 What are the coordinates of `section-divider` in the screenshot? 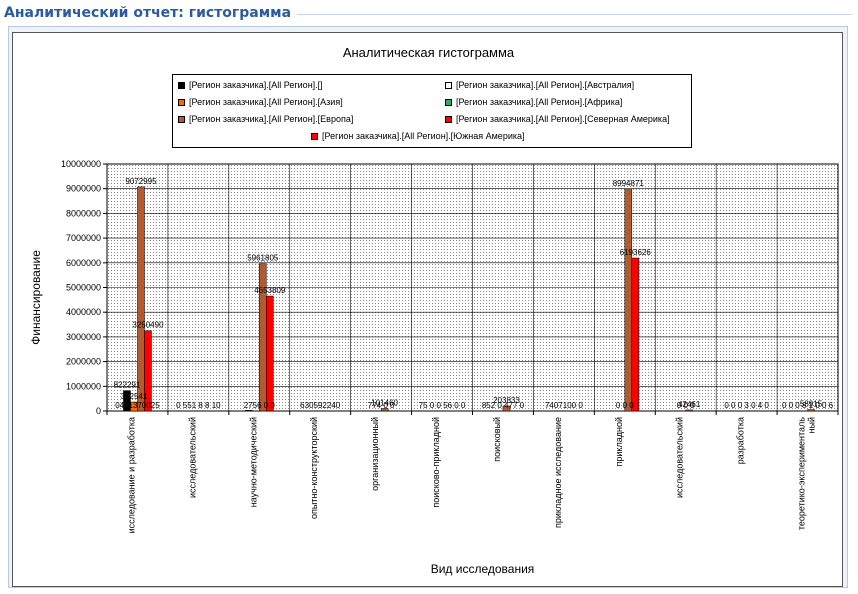 It's located at (574, 14).